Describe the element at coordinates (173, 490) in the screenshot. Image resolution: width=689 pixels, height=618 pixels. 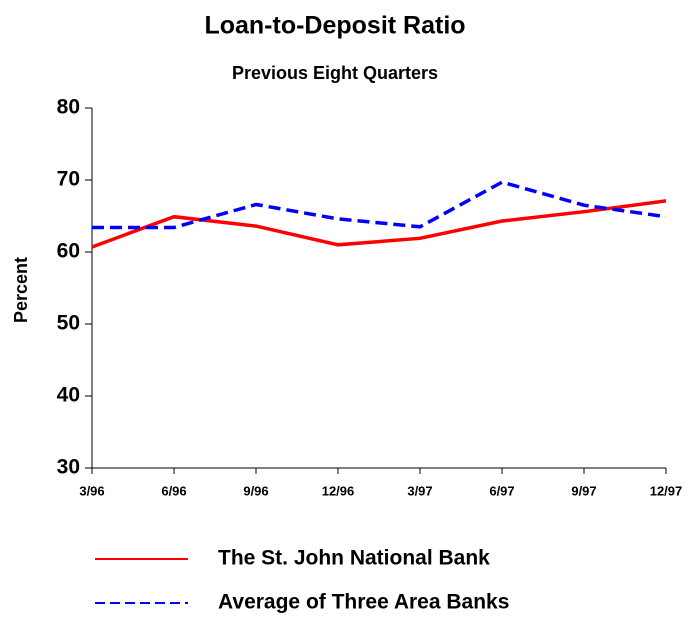
I see `x-tick-label: 6/96` at that location.